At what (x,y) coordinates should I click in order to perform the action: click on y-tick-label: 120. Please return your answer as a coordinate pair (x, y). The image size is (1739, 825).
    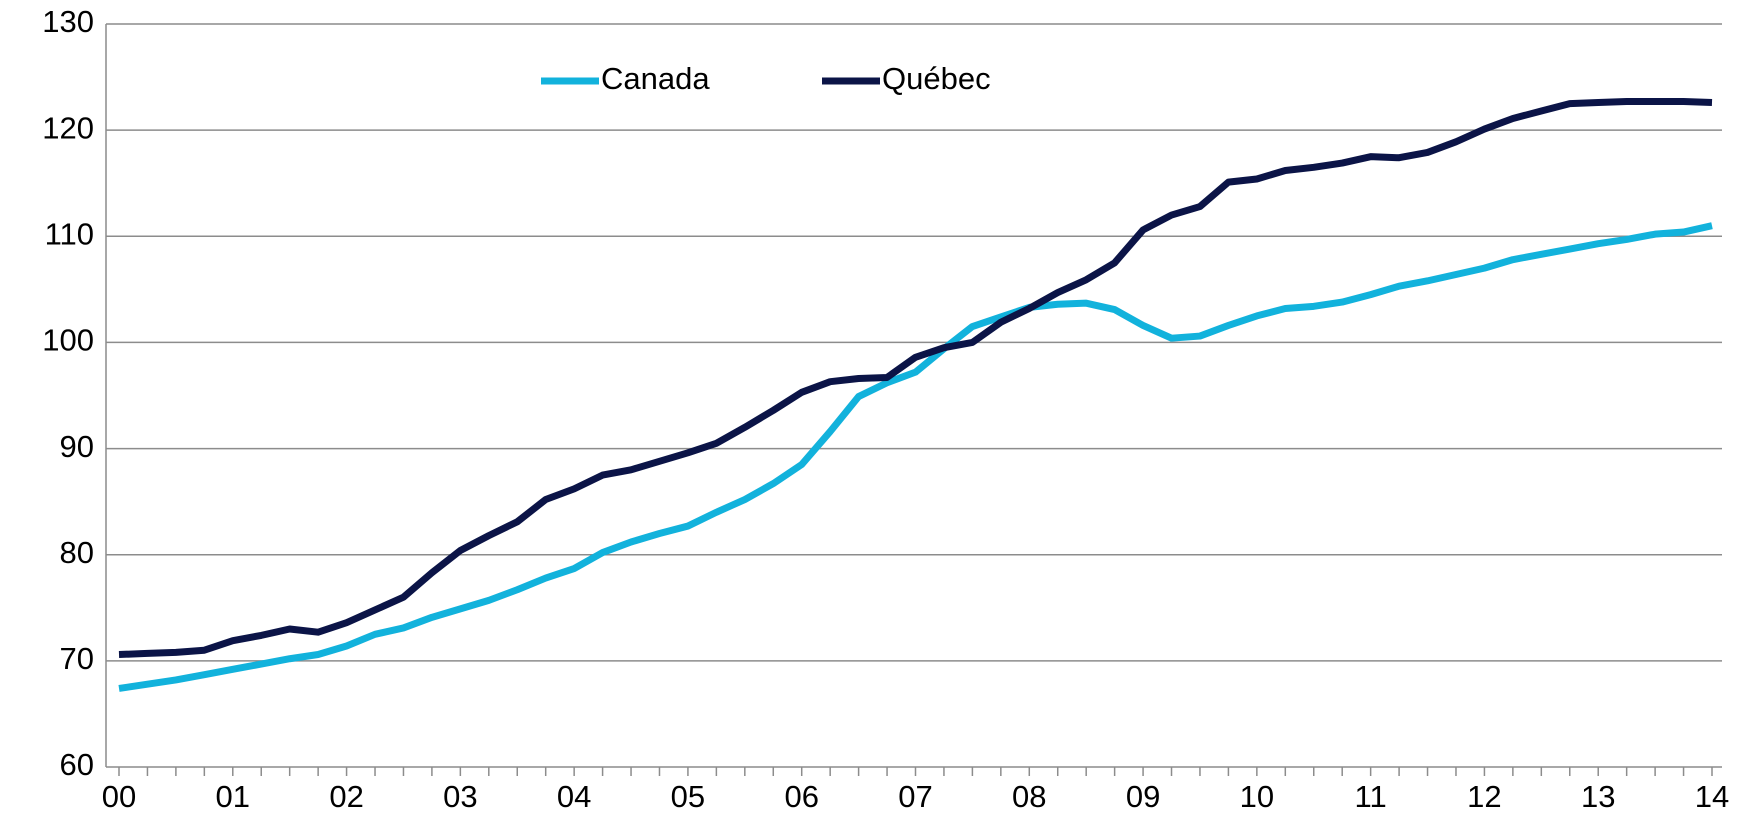
    Looking at the image, I should click on (68, 127).